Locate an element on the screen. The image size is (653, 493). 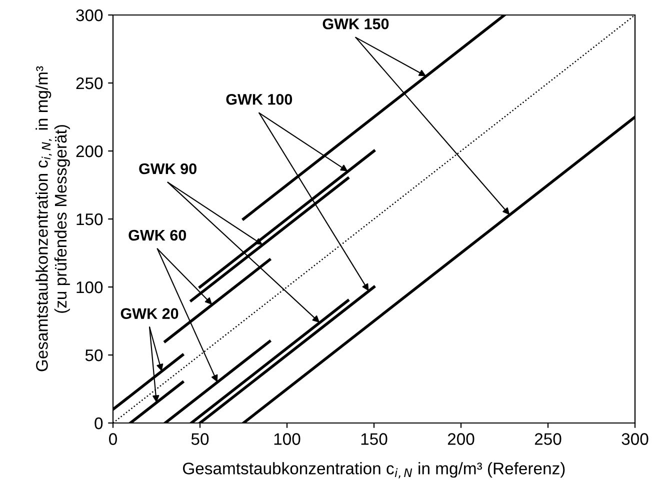
annotation: GWK 60 is located at coordinates (157, 235).